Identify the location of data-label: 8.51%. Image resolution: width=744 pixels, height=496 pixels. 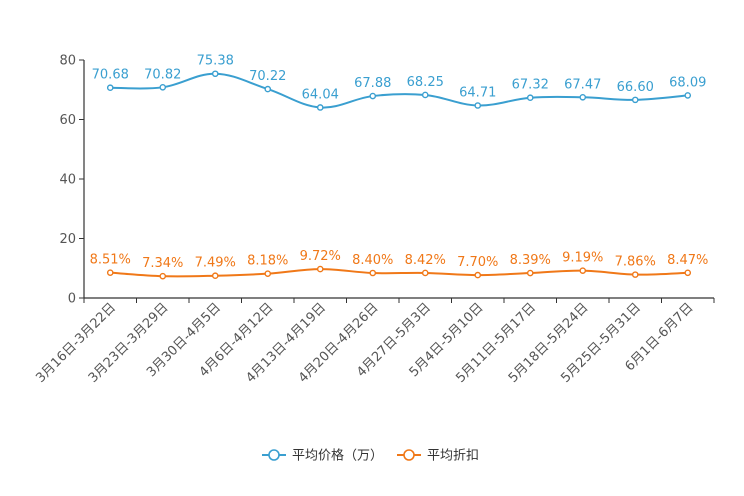
(110, 260).